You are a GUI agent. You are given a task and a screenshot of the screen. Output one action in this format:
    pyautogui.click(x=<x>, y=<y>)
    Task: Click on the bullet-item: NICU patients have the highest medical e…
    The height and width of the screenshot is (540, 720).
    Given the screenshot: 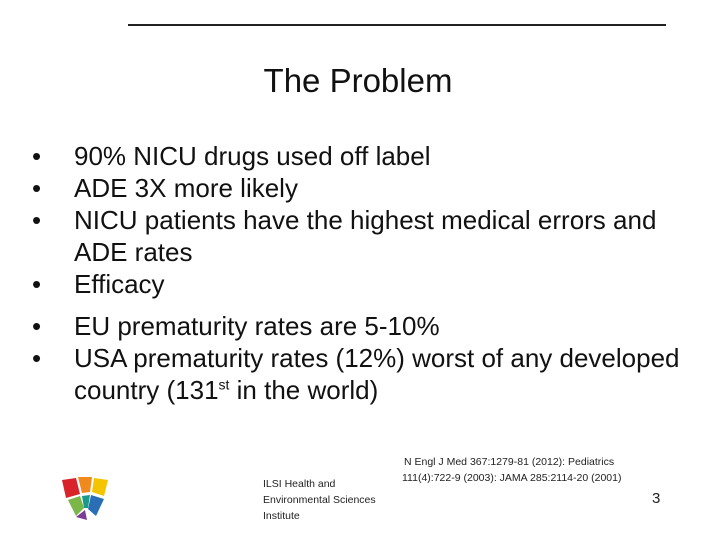 What is the action you would take?
    pyautogui.click(x=363, y=236)
    